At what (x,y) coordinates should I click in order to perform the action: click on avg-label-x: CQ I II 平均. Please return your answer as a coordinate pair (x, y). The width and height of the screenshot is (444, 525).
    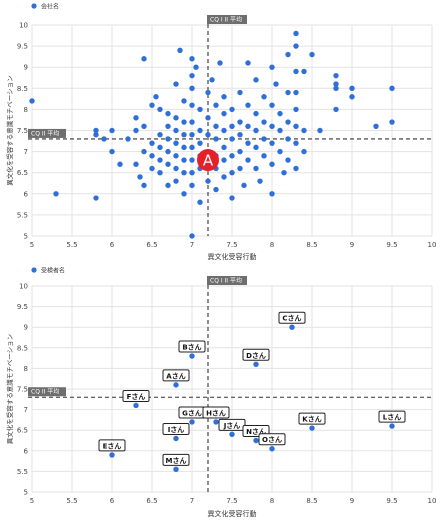
    Looking at the image, I should click on (226, 281).